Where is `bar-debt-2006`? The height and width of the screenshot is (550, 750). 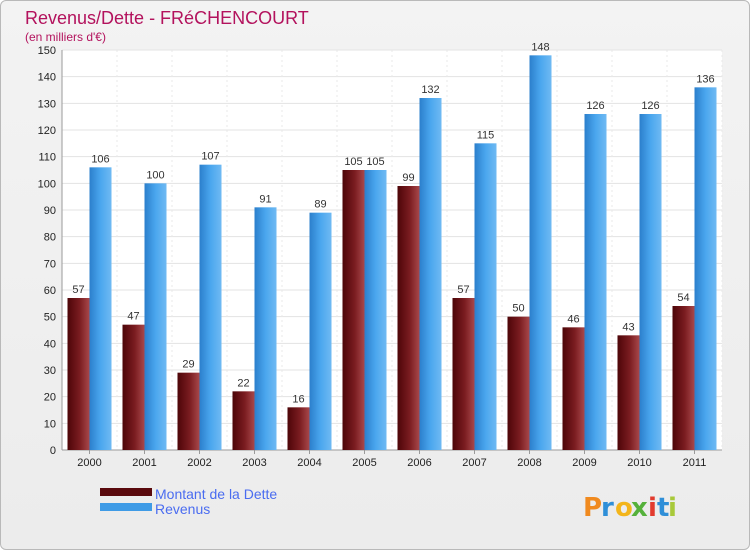 bar-debt-2006 is located at coordinates (408, 318).